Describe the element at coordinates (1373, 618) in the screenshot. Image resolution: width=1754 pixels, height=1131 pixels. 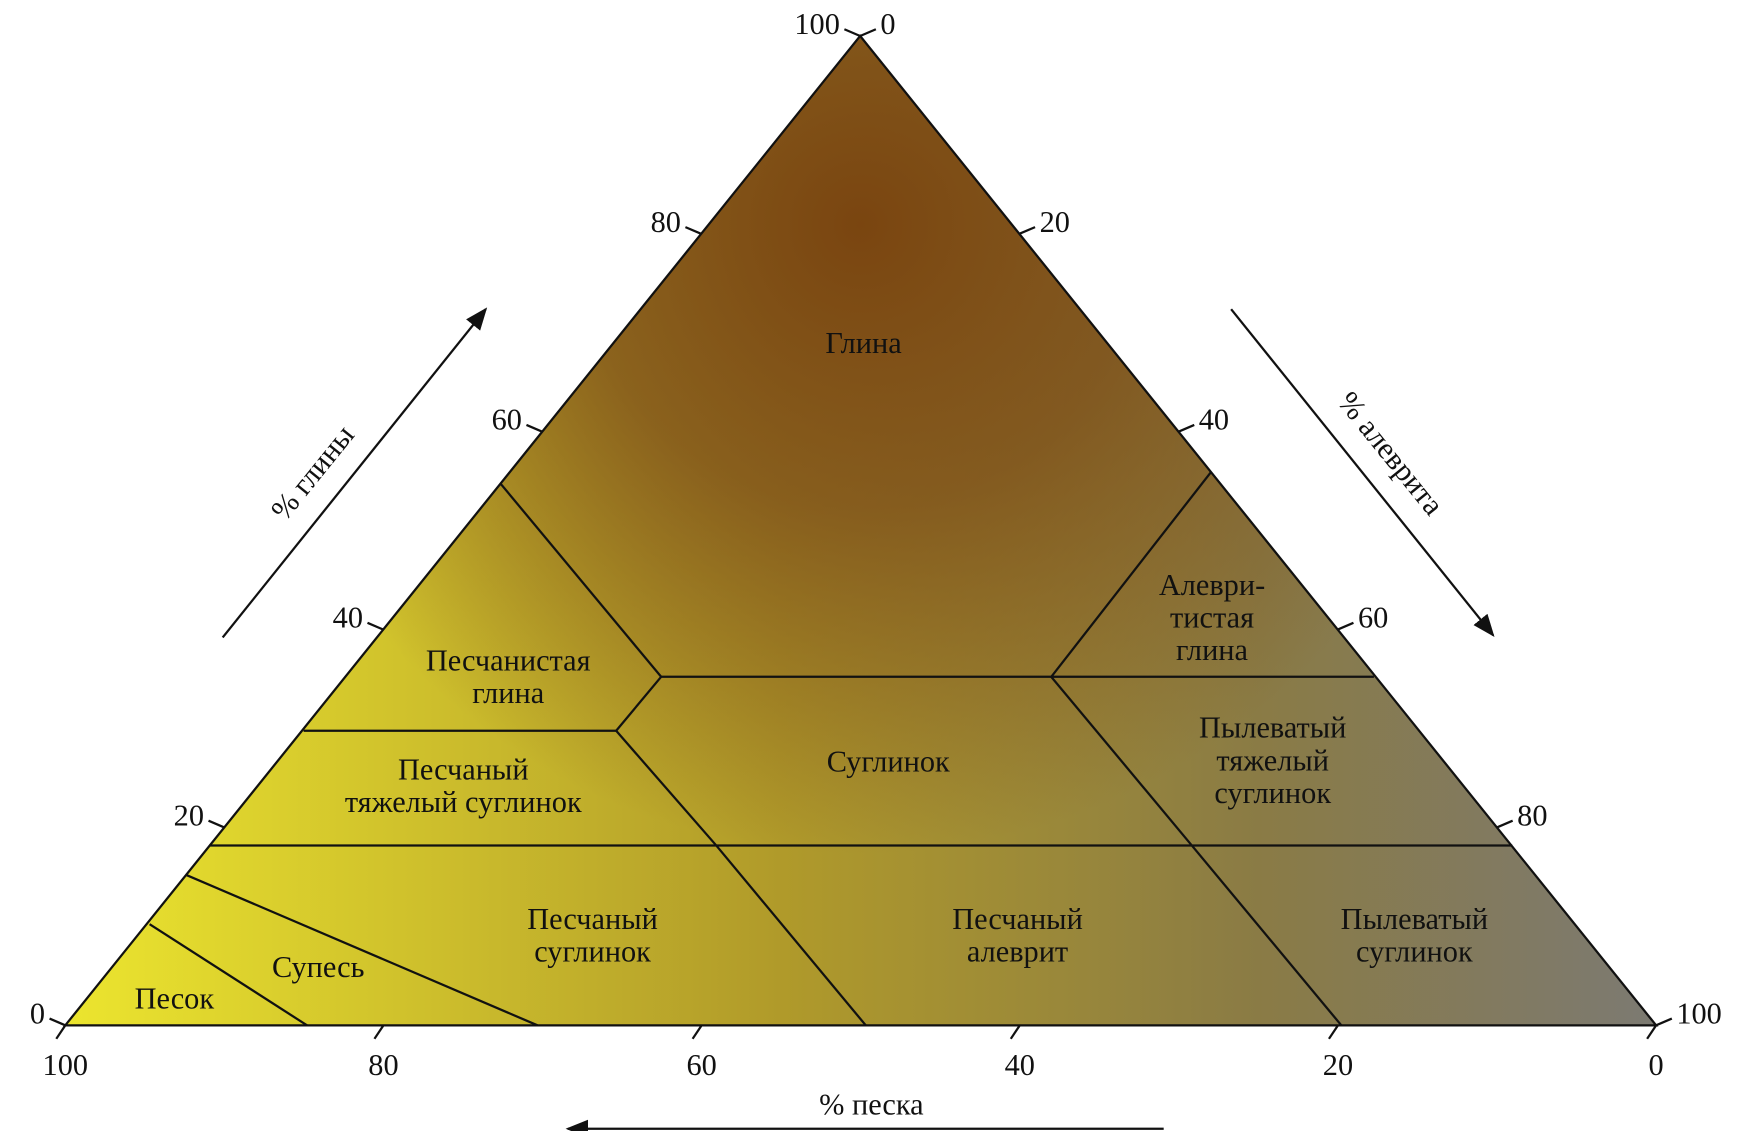
I see `silt-tick-label: 60` at that location.